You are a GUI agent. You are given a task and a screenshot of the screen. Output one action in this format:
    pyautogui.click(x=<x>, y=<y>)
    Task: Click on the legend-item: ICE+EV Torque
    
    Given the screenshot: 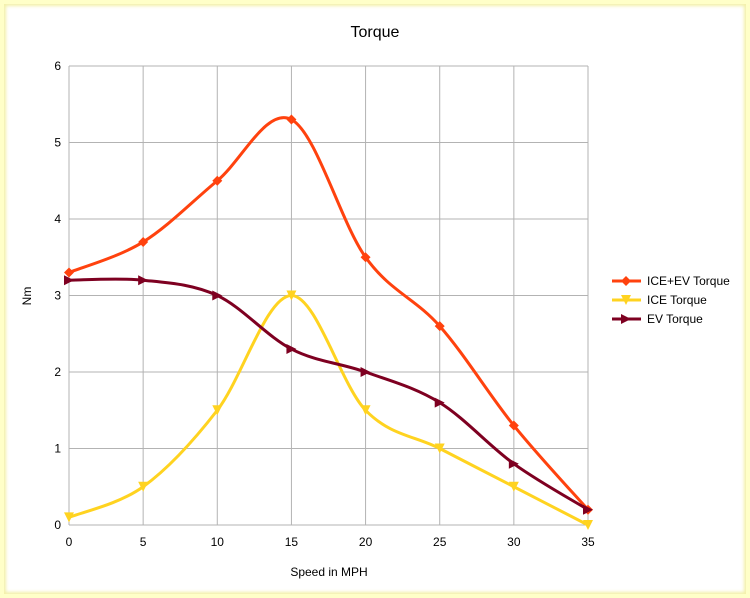 What is the action you would take?
    pyautogui.click(x=671, y=281)
    